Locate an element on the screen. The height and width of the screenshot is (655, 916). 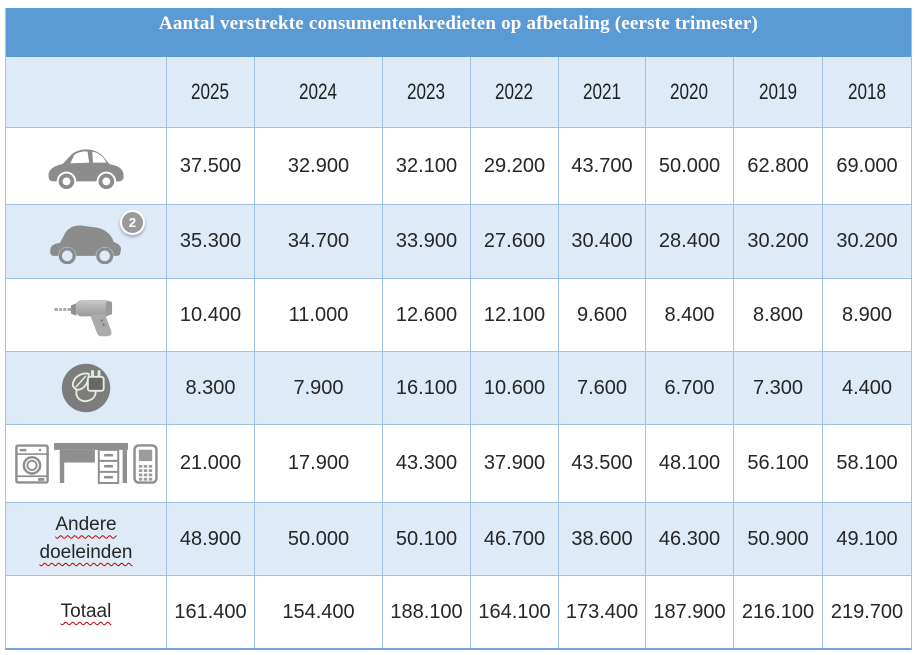
year-header: 2022 is located at coordinates (515, 92).